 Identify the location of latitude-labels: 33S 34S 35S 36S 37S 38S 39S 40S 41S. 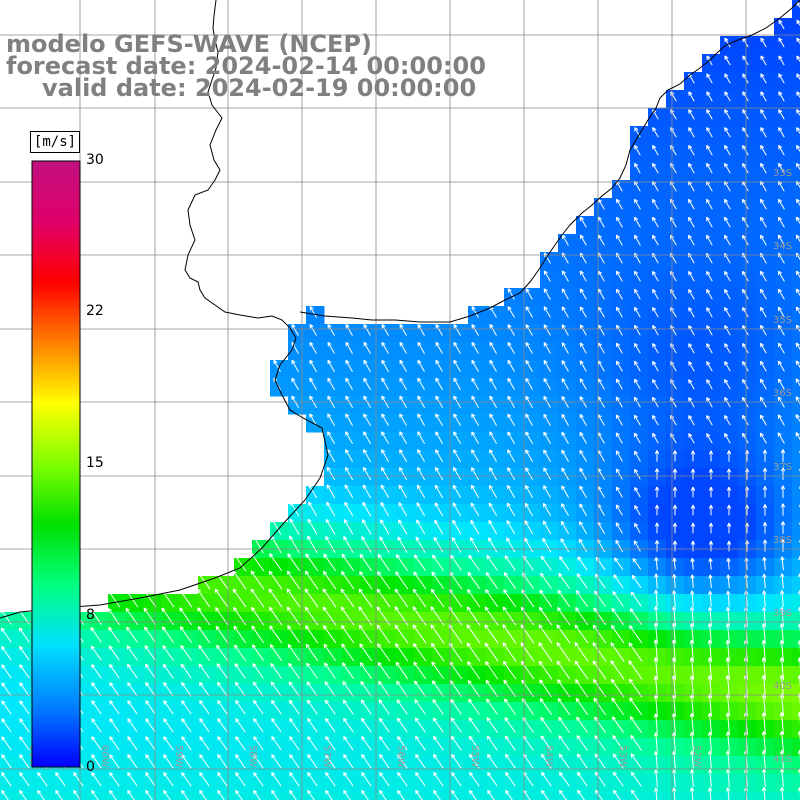
(782, 466).